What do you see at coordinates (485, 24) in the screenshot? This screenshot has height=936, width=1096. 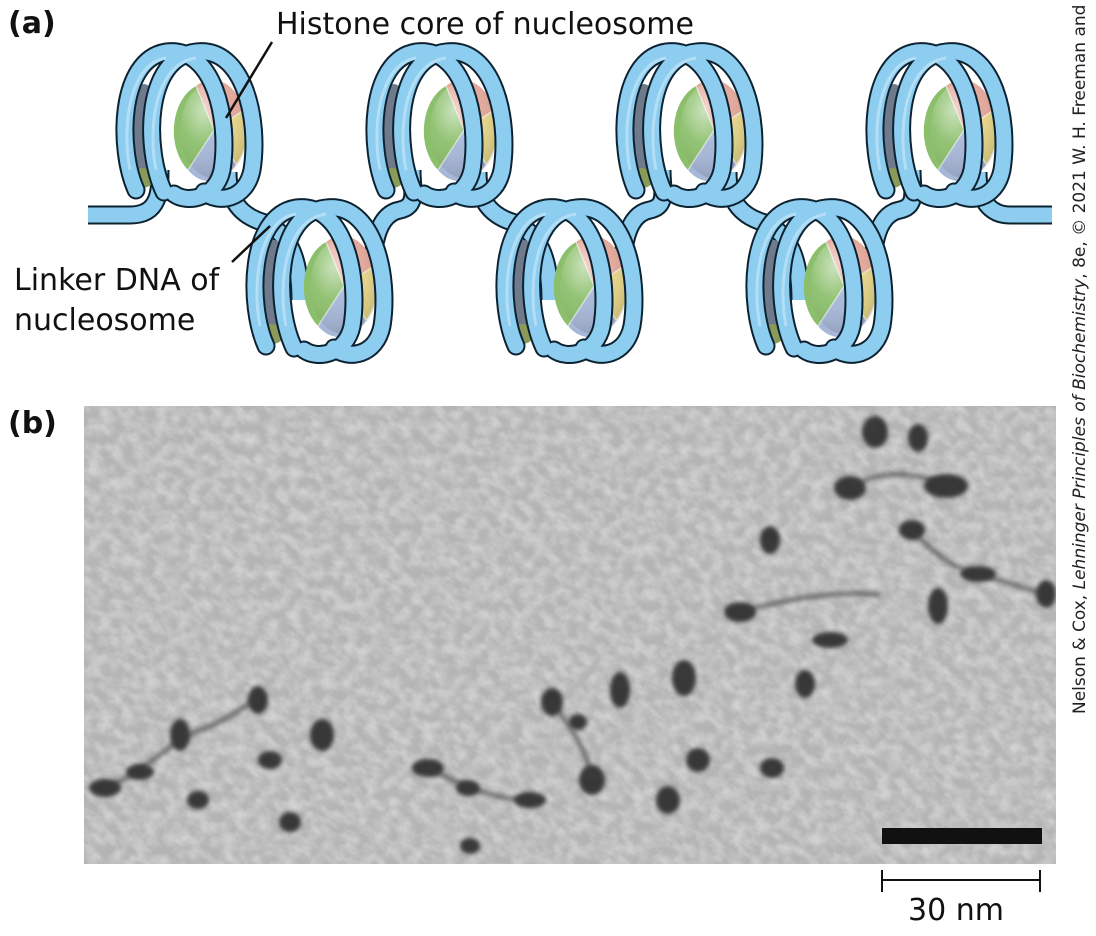 I see `histone-core-label: Histone core of nucleosome` at bounding box center [485, 24].